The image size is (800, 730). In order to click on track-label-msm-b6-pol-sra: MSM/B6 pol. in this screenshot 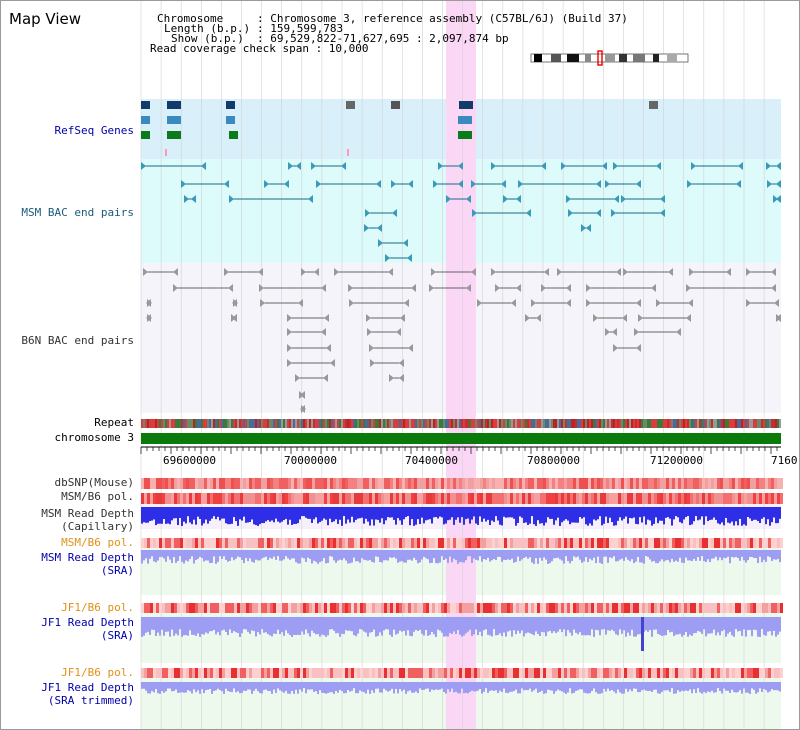, I will do `click(97, 542)`.